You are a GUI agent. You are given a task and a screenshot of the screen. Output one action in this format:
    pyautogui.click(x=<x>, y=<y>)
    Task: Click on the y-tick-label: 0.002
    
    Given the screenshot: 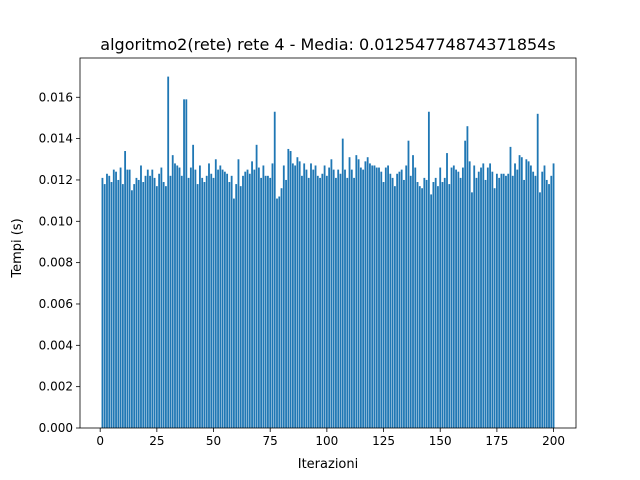 What is the action you would take?
    pyautogui.click(x=56, y=387)
    